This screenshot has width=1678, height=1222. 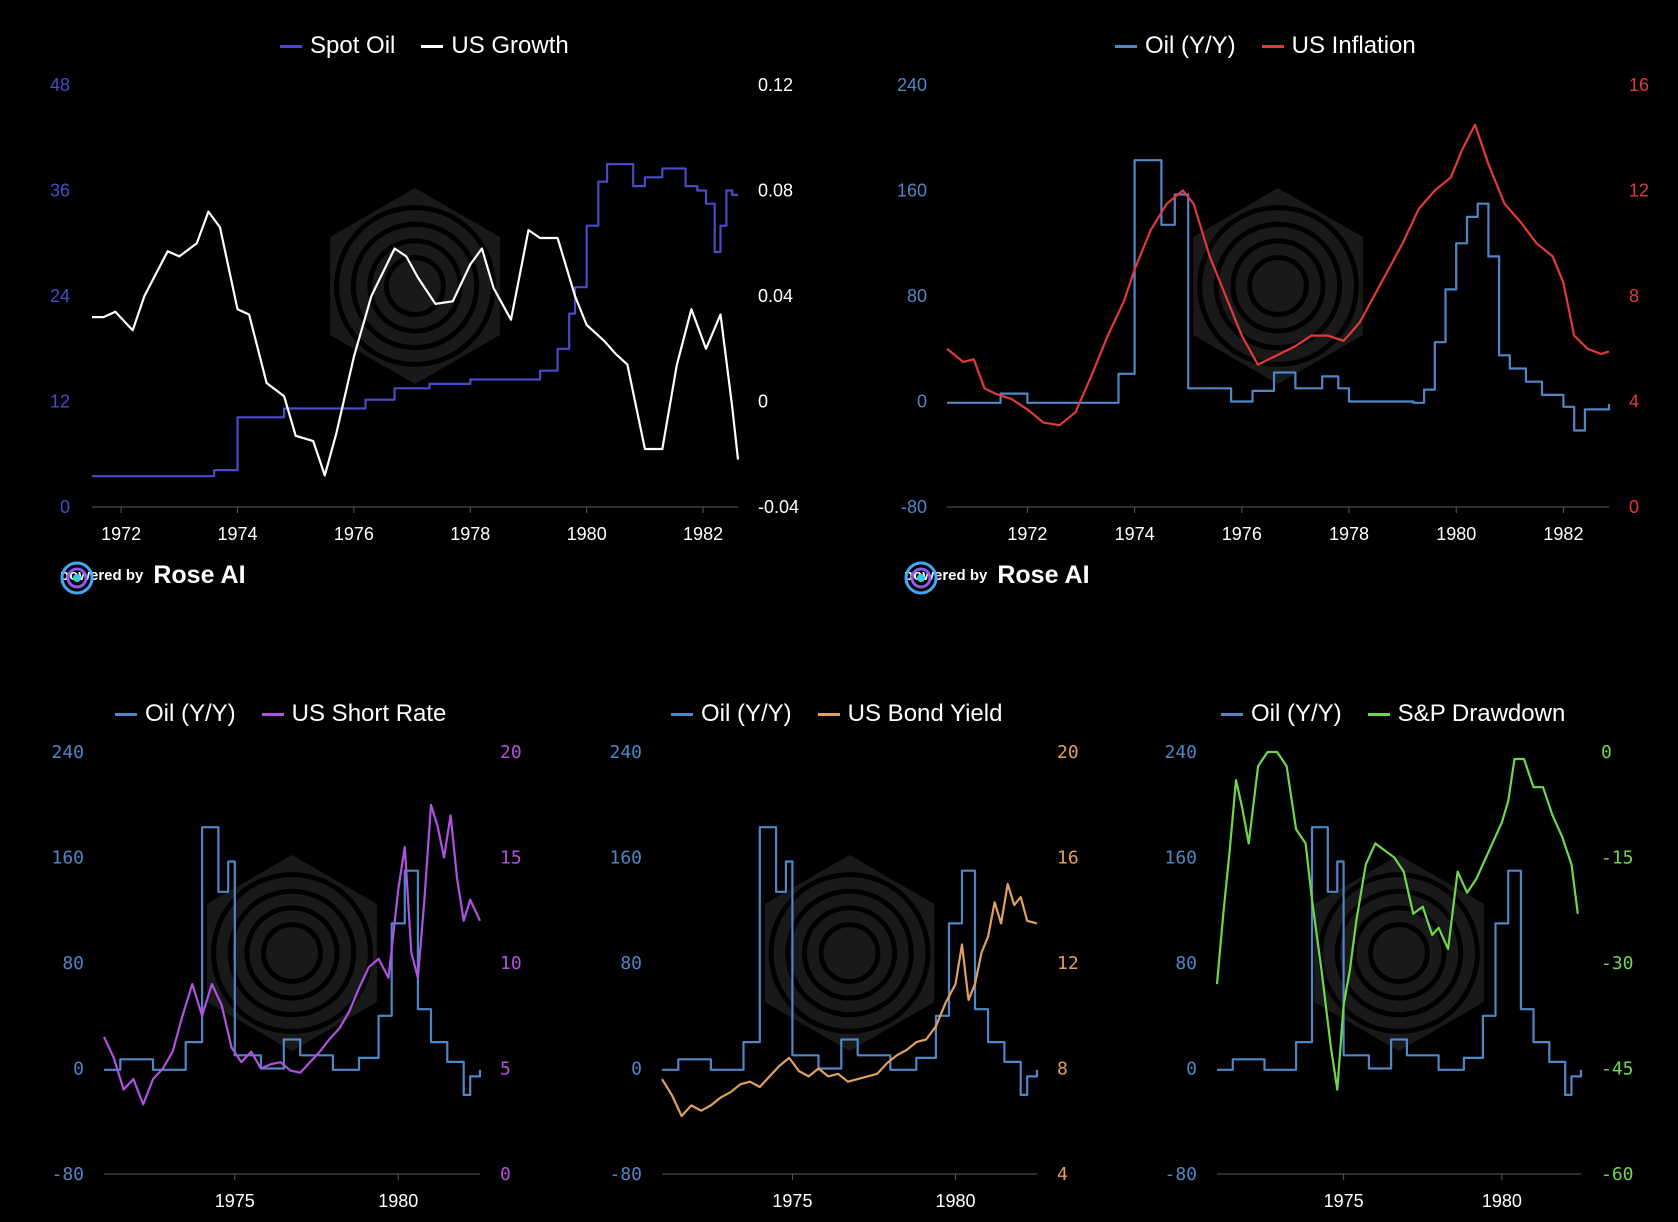 What do you see at coordinates (1617, 1174) in the screenshot?
I see `y-right-tick-label: -60` at bounding box center [1617, 1174].